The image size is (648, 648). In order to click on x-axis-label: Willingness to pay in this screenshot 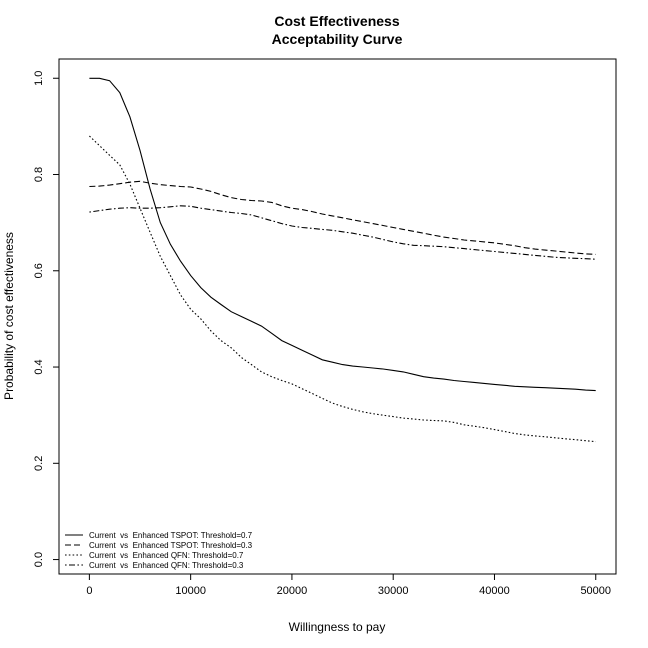, I will do `click(337, 627)`.